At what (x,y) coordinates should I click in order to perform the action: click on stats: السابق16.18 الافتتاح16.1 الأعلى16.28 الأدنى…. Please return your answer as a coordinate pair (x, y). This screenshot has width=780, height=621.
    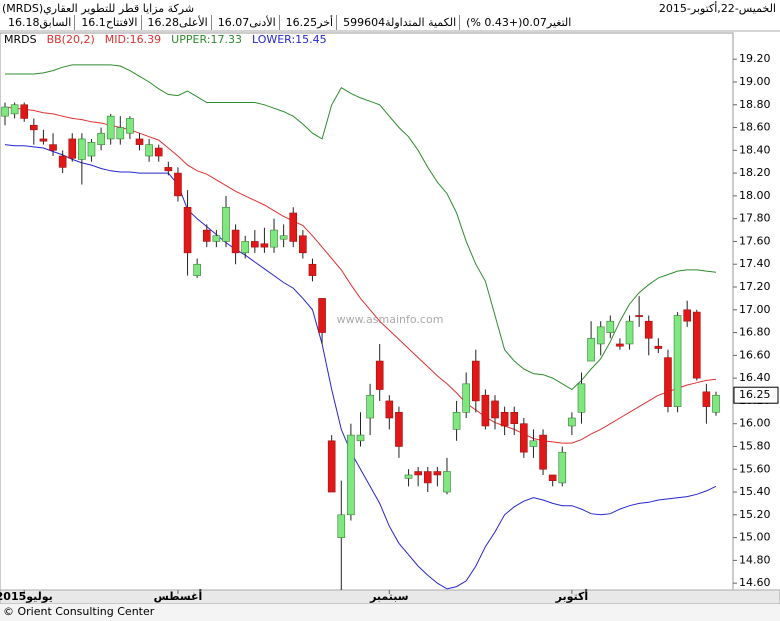
    Looking at the image, I should click on (288, 22).